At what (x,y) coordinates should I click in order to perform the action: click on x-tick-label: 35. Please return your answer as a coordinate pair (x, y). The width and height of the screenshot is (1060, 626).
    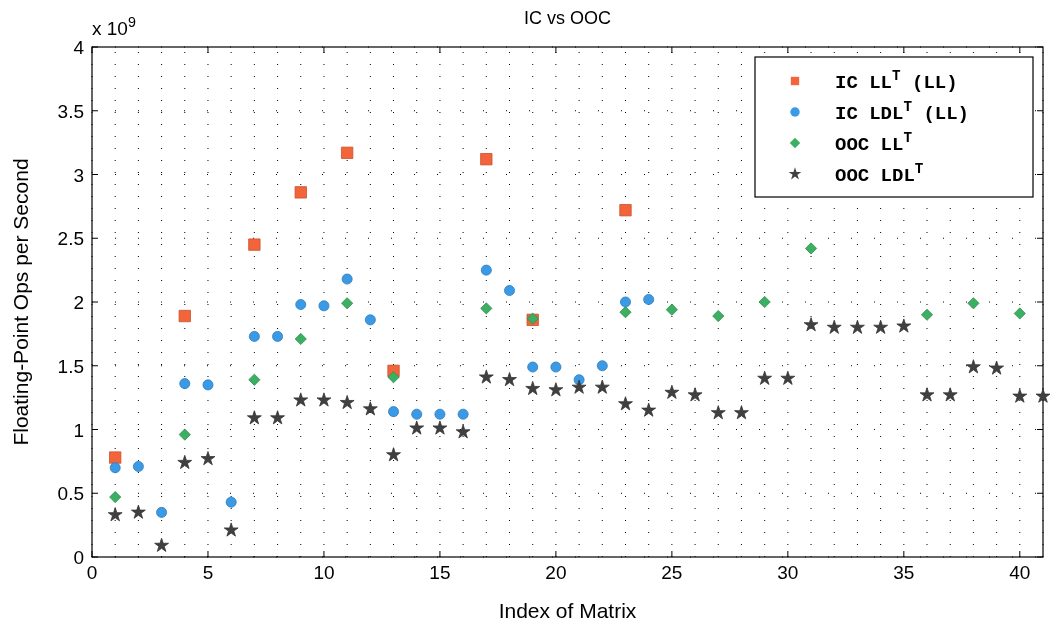
    Looking at the image, I should click on (904, 572).